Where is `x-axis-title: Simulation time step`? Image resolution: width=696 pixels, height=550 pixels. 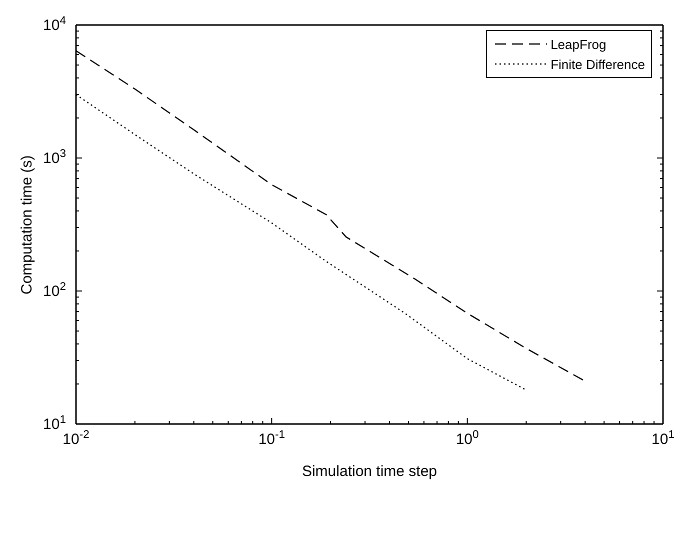 x-axis-title: Simulation time step is located at coordinates (370, 471).